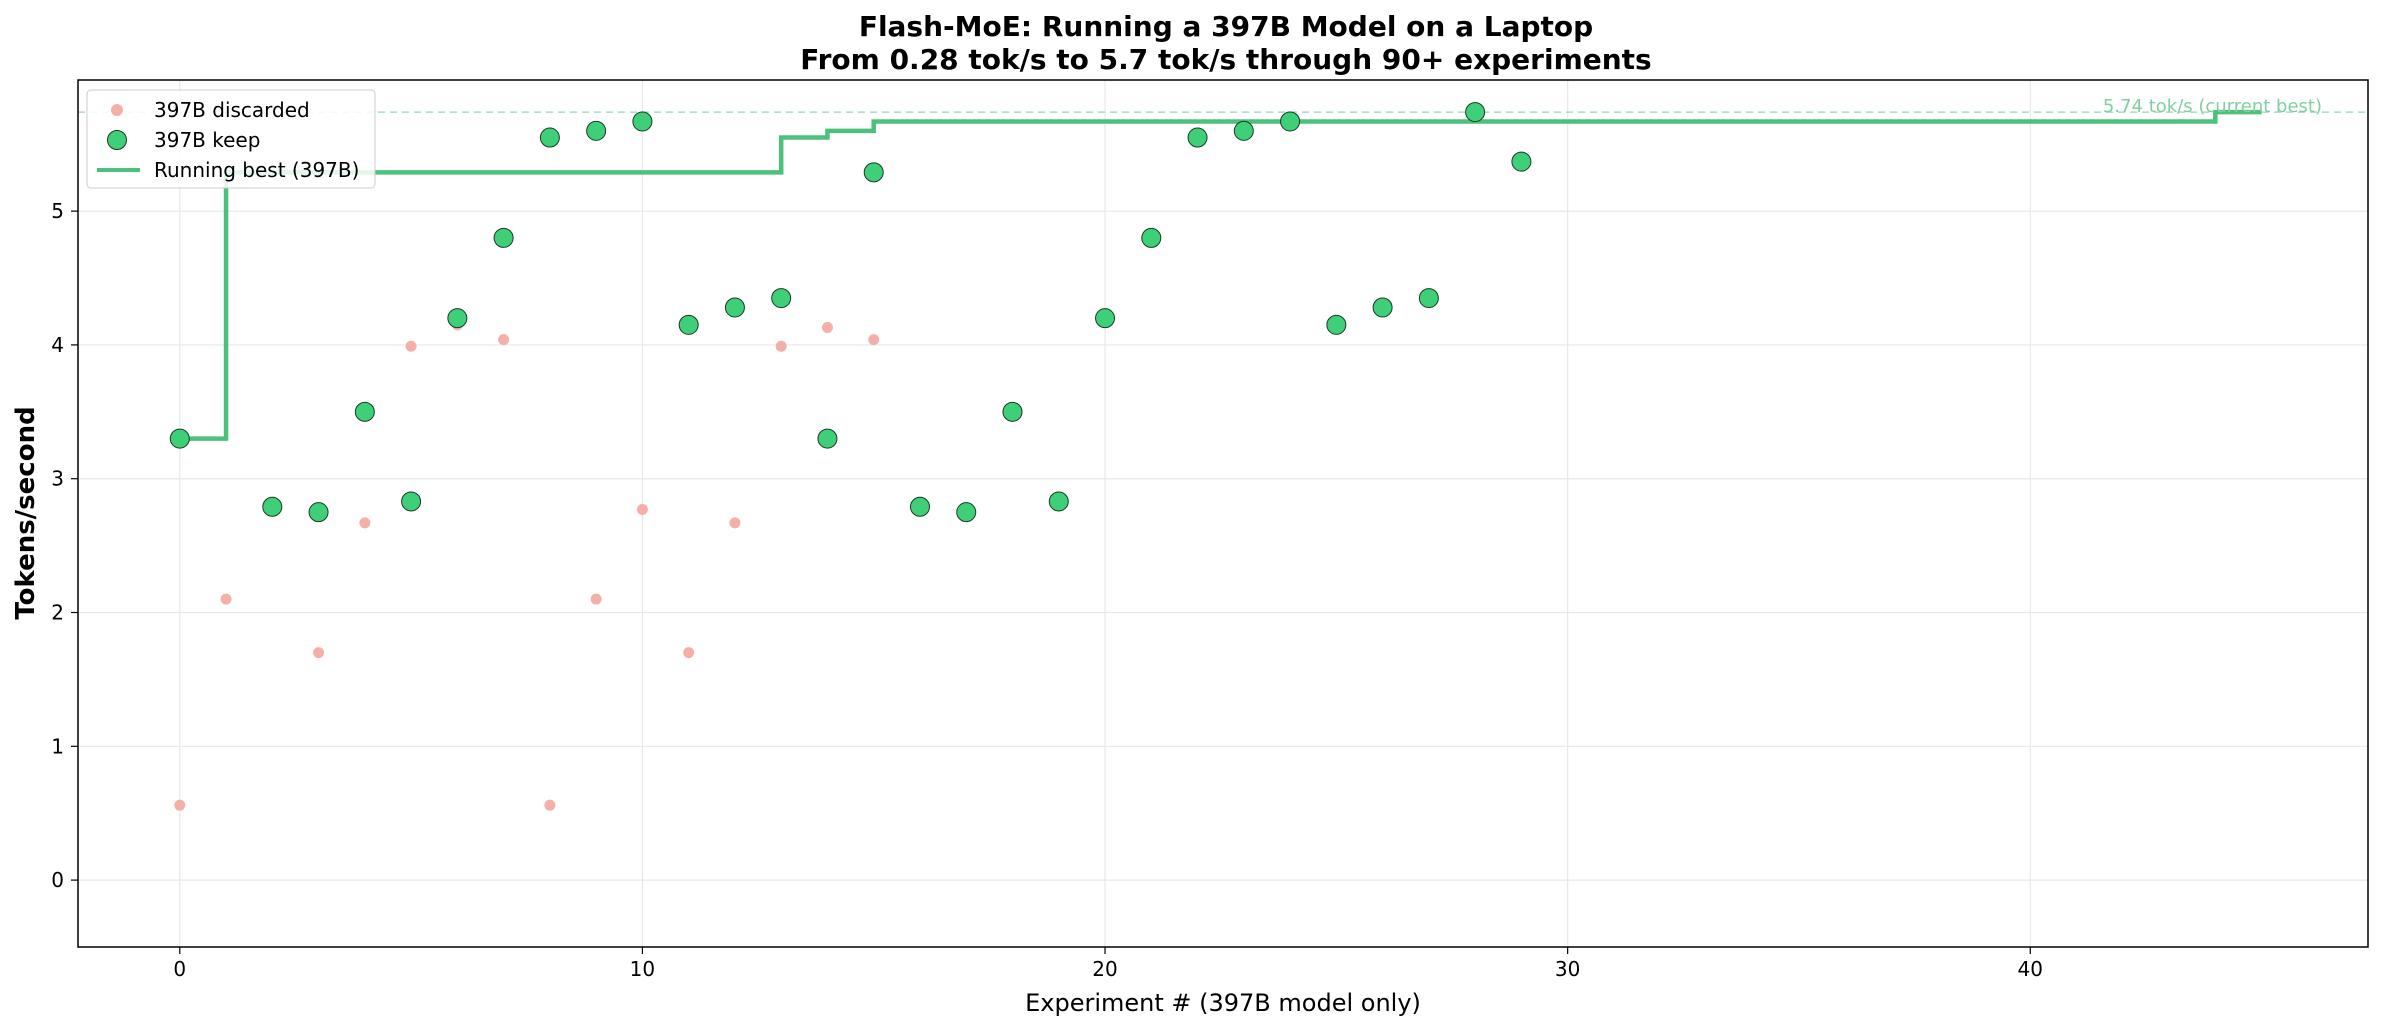  I want to click on legend-box, so click(231, 139).